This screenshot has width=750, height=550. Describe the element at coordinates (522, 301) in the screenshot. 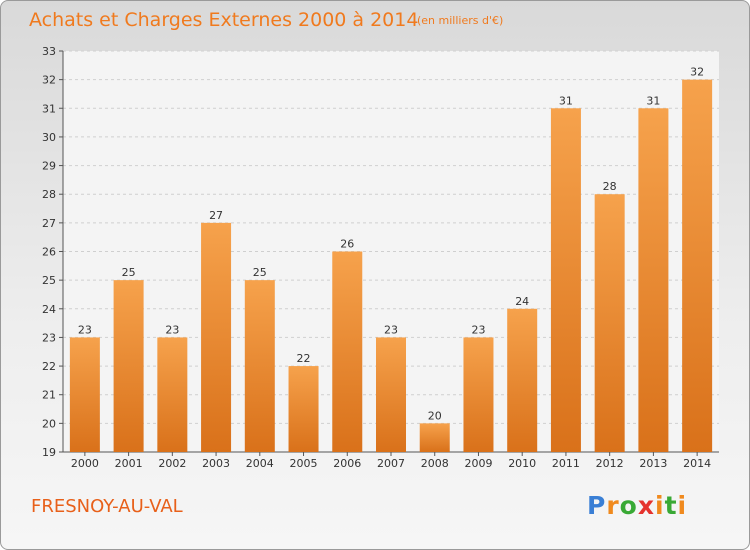

I see `data-label: 24` at that location.